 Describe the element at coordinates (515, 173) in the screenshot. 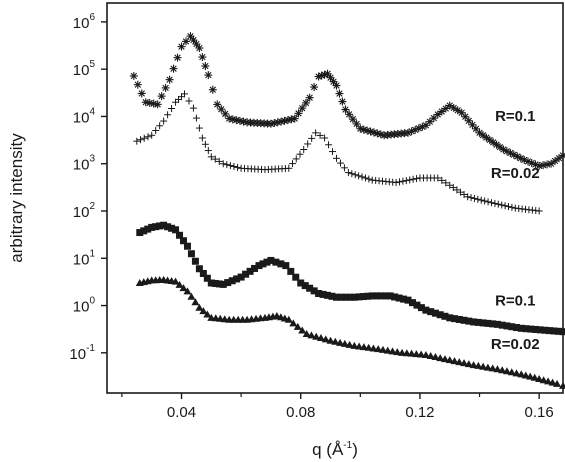

I see `series-label: R=0.02` at that location.